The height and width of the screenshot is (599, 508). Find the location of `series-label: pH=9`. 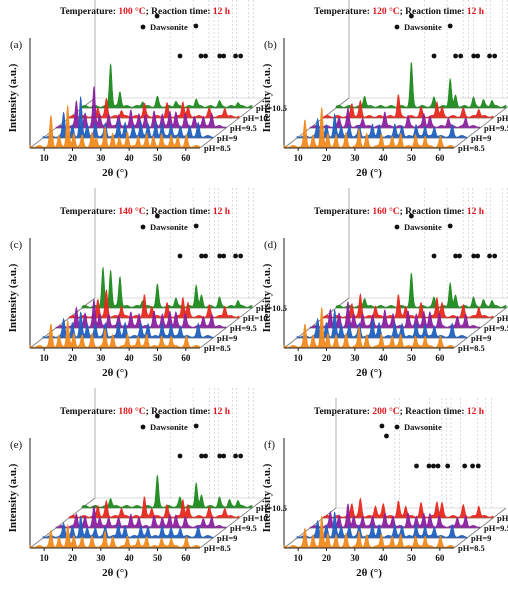

series-label: pH=9 is located at coordinates (227, 338).